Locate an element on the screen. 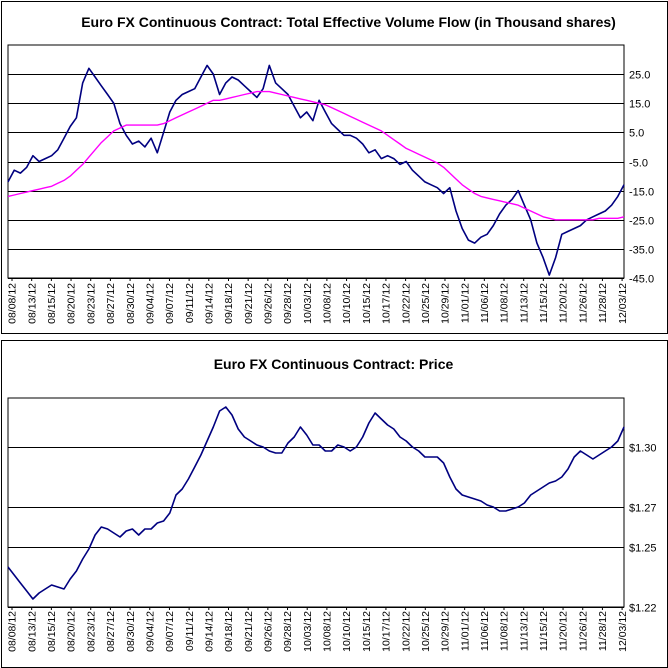 The image size is (668, 668). y-tick-label: $1.25 is located at coordinates (643, 549).